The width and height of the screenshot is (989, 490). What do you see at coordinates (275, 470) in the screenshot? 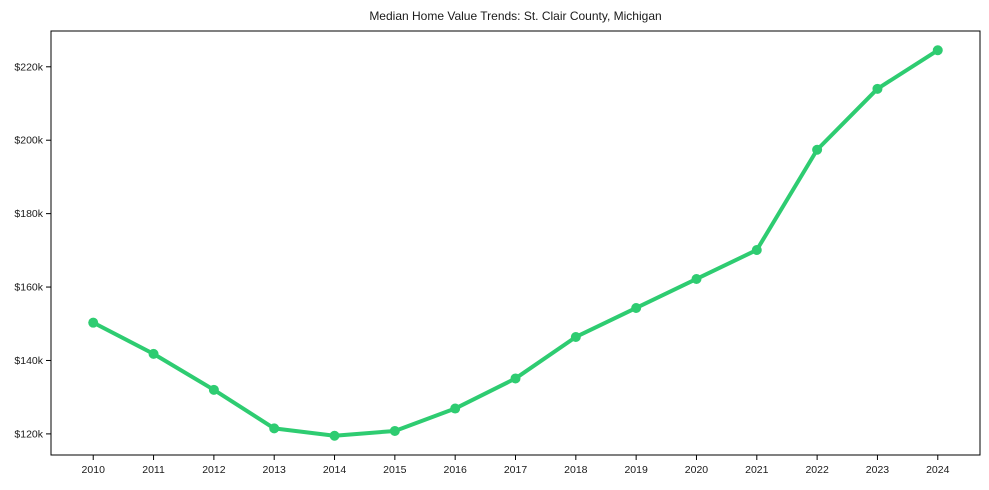
I see `x-axis-tick-label: 2013` at bounding box center [275, 470].